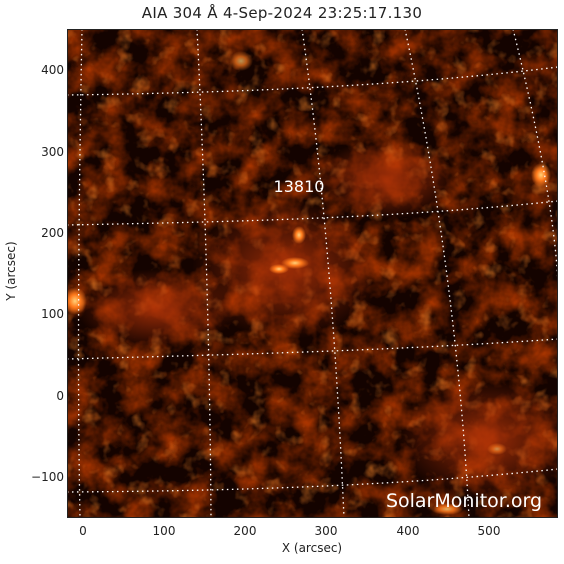  What do you see at coordinates (60, 396) in the screenshot?
I see `y-tick-label: 0` at bounding box center [60, 396].